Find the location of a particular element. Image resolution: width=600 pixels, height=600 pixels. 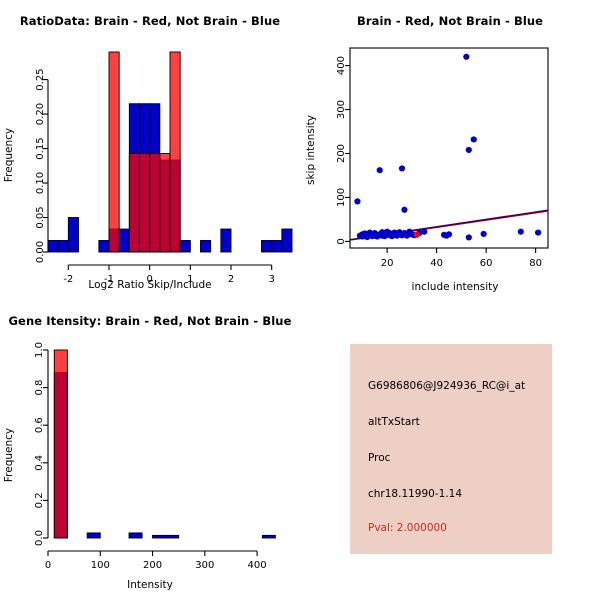

y-axis-tick-label: 400 is located at coordinates (341, 65).